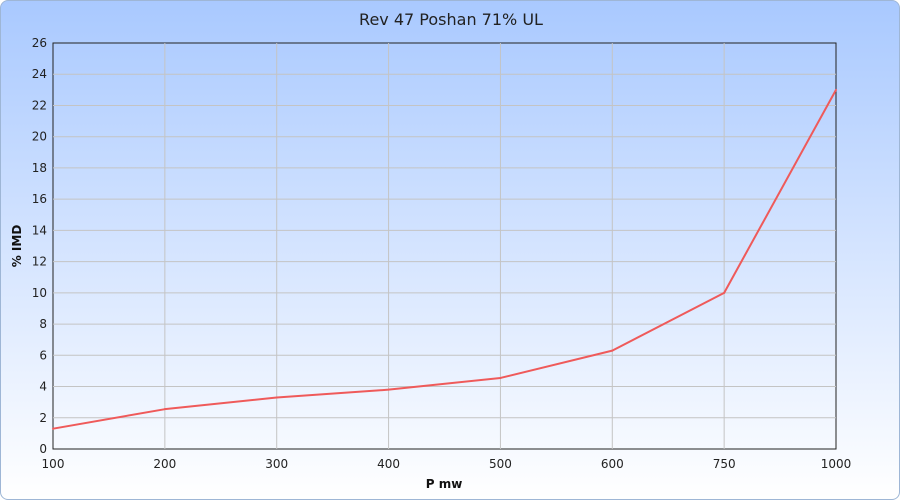 The width and height of the screenshot is (900, 500). What do you see at coordinates (39, 293) in the screenshot?
I see `y-tick-label: 10` at bounding box center [39, 293].